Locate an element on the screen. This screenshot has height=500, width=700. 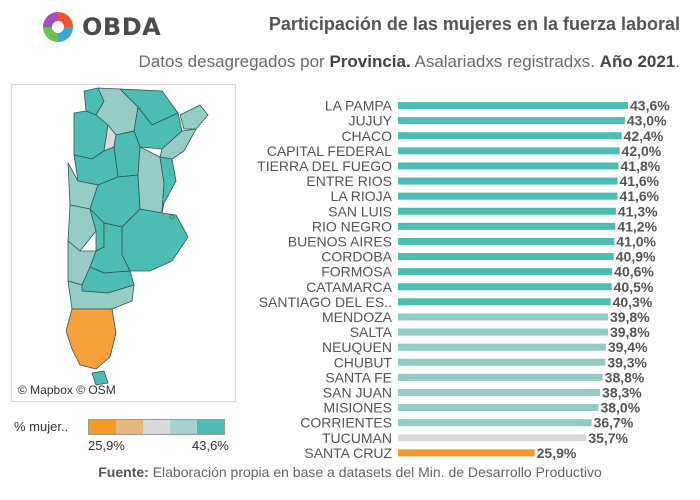
value-label: 36,7% is located at coordinates (614, 423).